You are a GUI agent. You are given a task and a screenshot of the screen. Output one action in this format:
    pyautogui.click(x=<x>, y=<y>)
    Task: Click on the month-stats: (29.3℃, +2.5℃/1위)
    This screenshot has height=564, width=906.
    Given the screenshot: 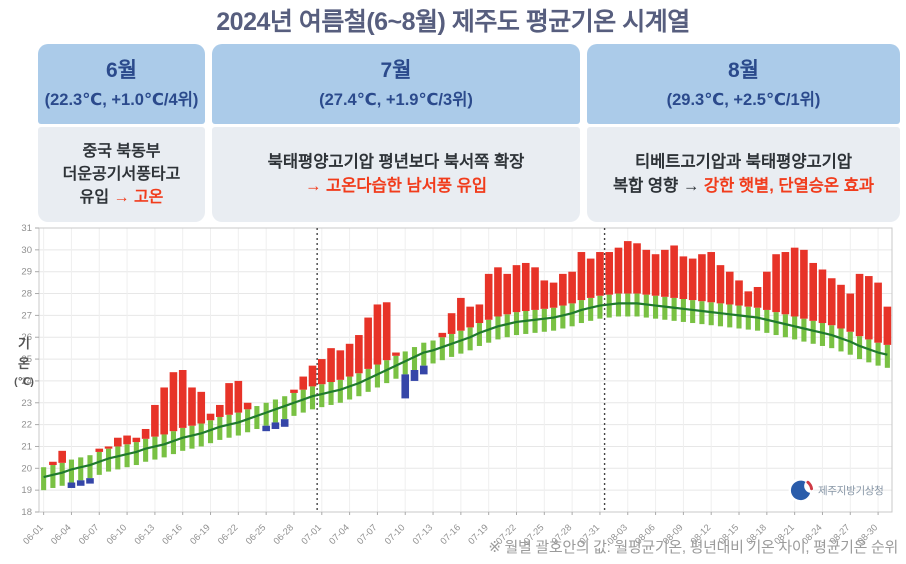 What is the action you would take?
    pyautogui.click(x=743, y=99)
    